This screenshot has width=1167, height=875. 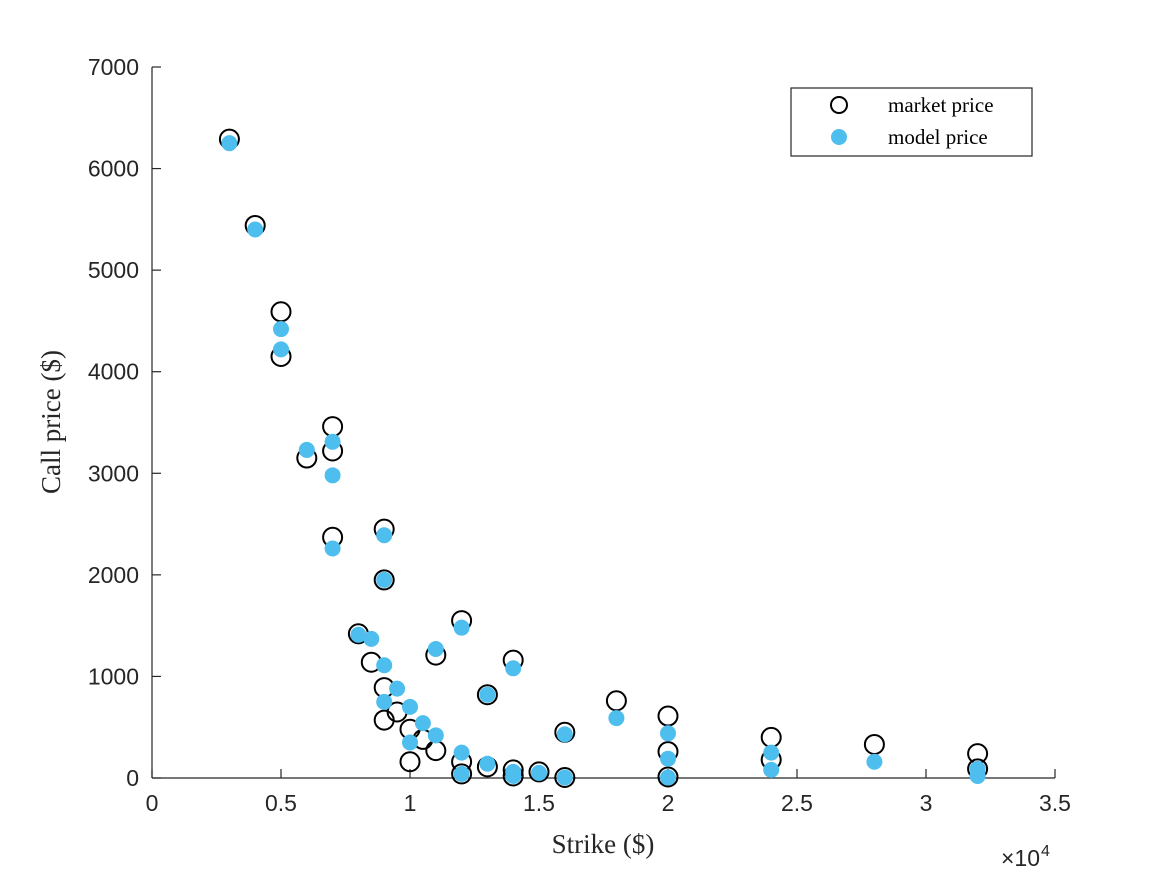 I want to click on y-axis-ticks: 0 1000 2000 3000 4000 5000 6000 7000, so click(x=124, y=422).